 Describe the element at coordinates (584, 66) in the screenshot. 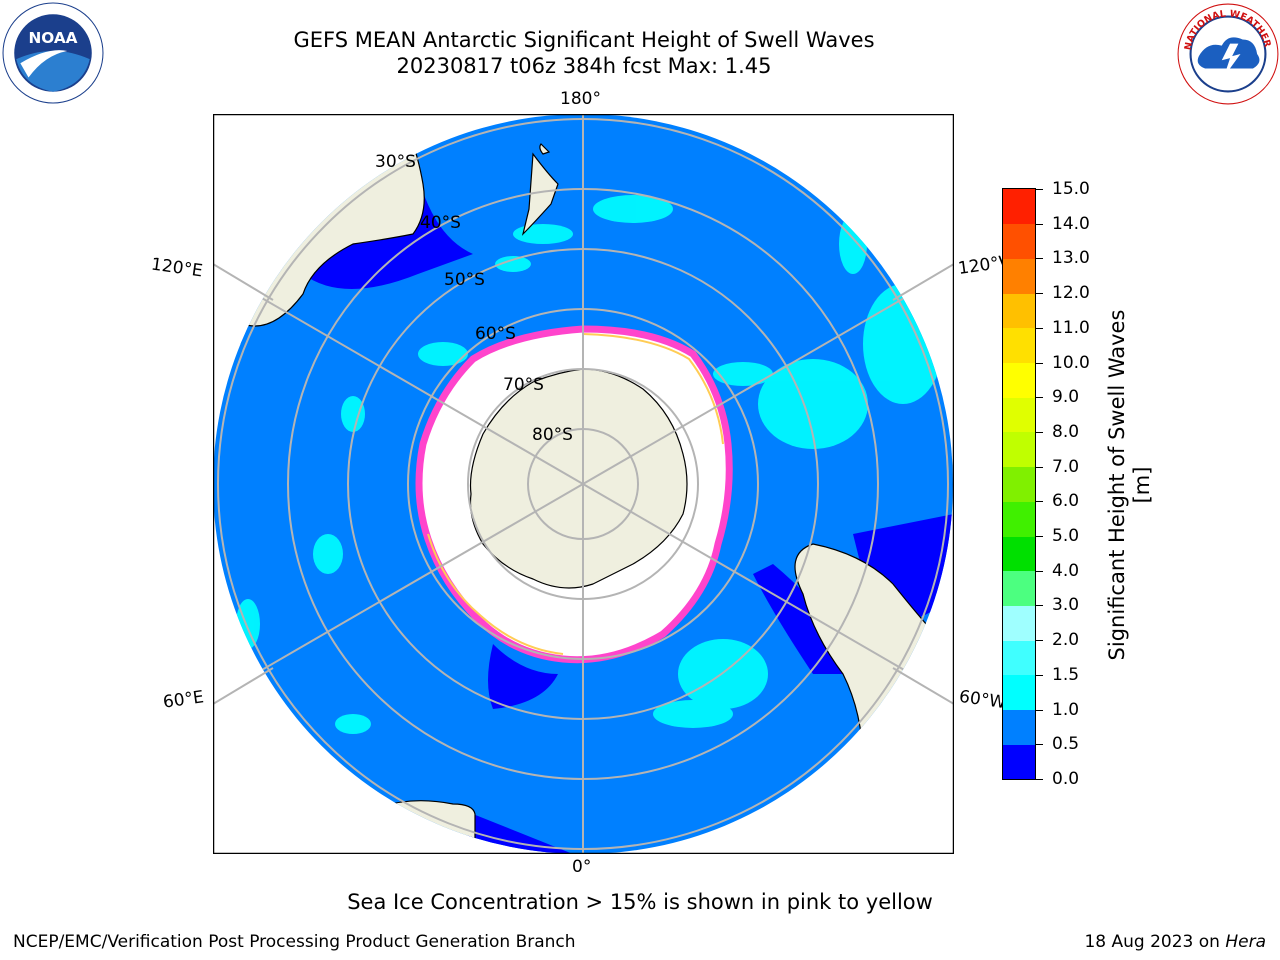

I see `chart-subtitle: 20230817 t06z 384h fcst Max: 1.45` at that location.